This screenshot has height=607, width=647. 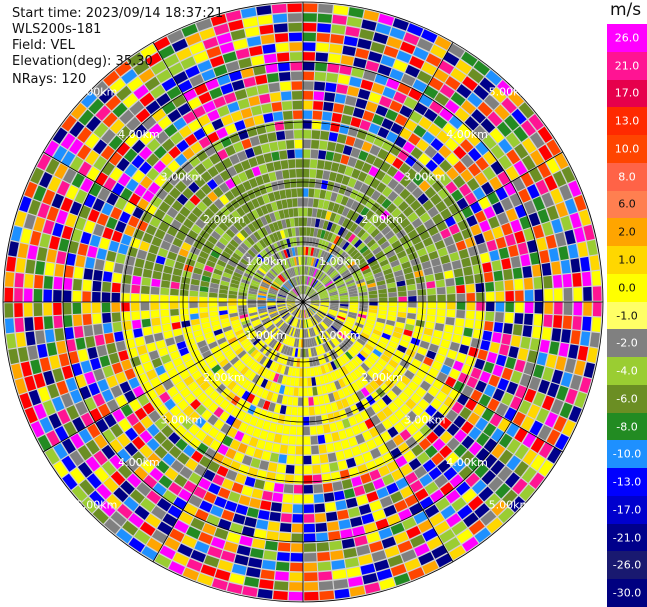 What do you see at coordinates (139, 134) in the screenshot?
I see `range-label: 4.00km` at bounding box center [139, 134].